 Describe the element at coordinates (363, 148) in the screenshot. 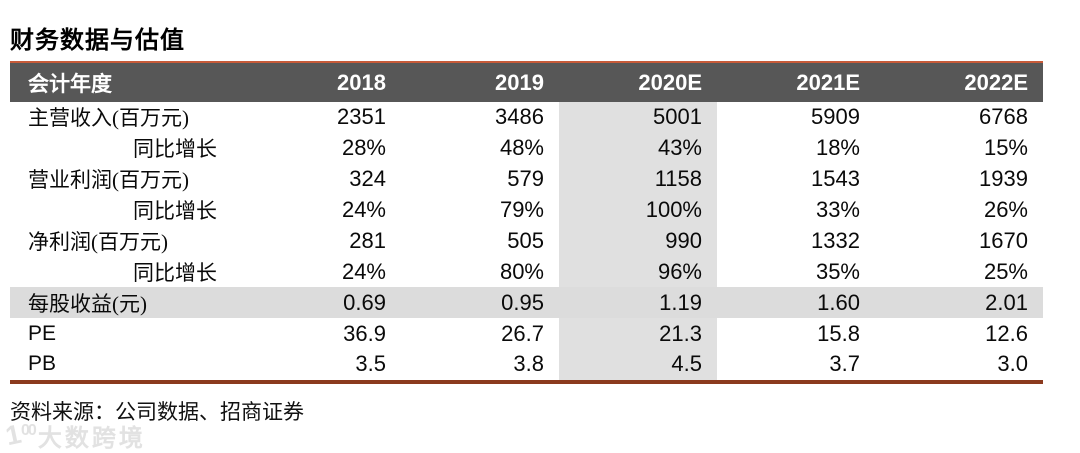

I see `table-cell: 28%` at that location.